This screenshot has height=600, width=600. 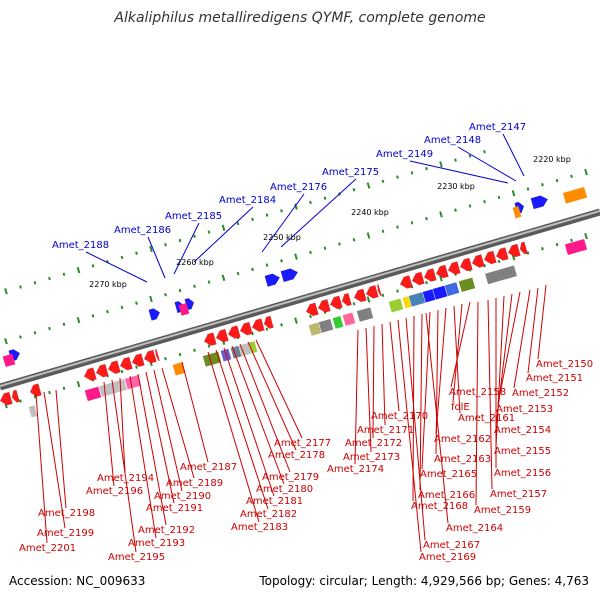 What do you see at coordinates (462, 459) in the screenshot?
I see `gene-label-amet-2163: Amet_2163` at bounding box center [462, 459].